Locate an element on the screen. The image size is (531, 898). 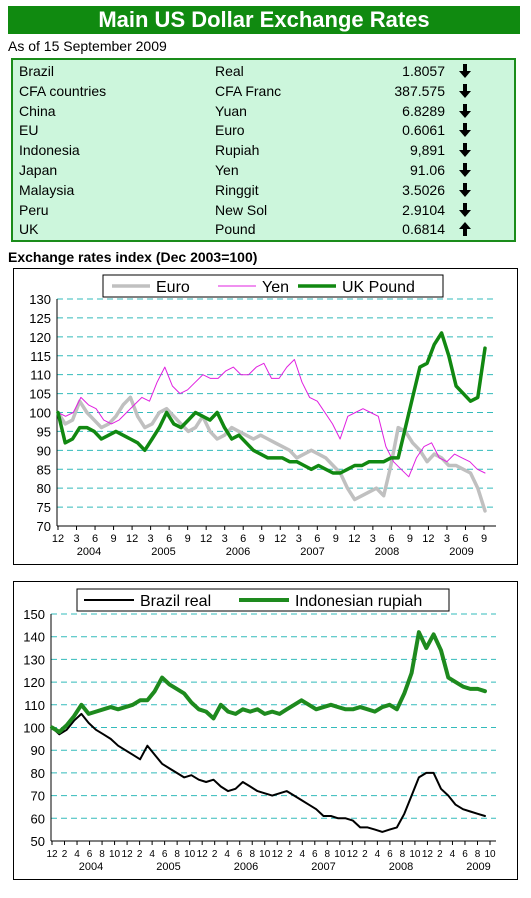
legend-label: Indonesian rupiah is located at coordinates (358, 601).